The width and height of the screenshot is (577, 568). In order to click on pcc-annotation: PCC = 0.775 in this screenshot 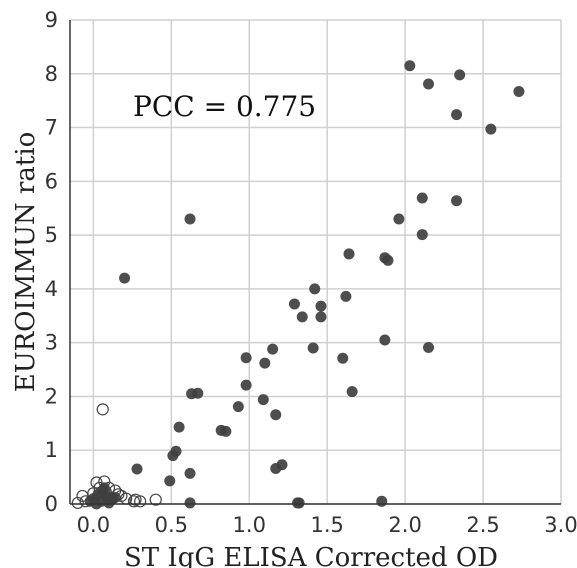, I will do `click(224, 106)`.